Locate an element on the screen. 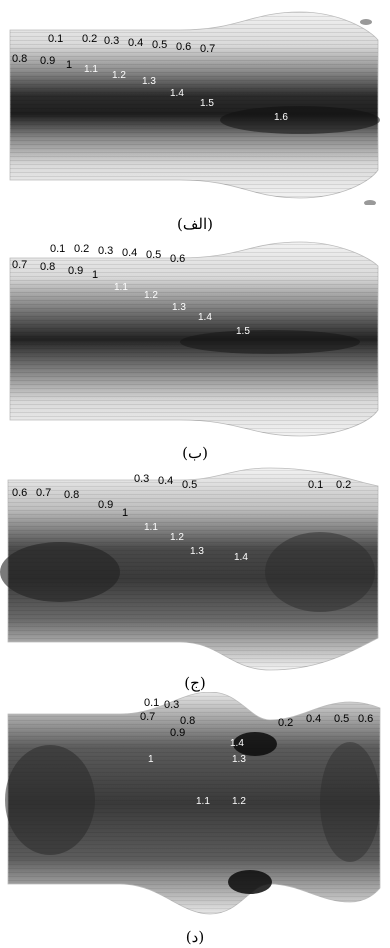 The width and height of the screenshot is (390, 948). panel-a-caption: (الف) is located at coordinates (195, 224).